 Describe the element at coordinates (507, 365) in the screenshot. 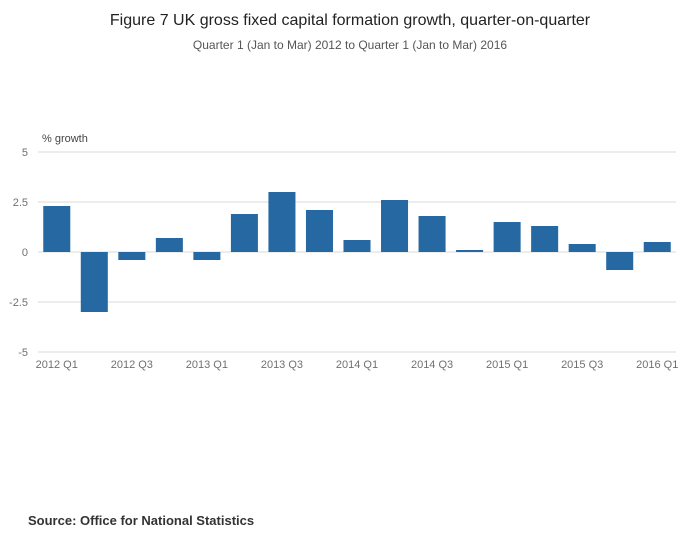

I see `x-tick-label: 2015 Q1` at that location.